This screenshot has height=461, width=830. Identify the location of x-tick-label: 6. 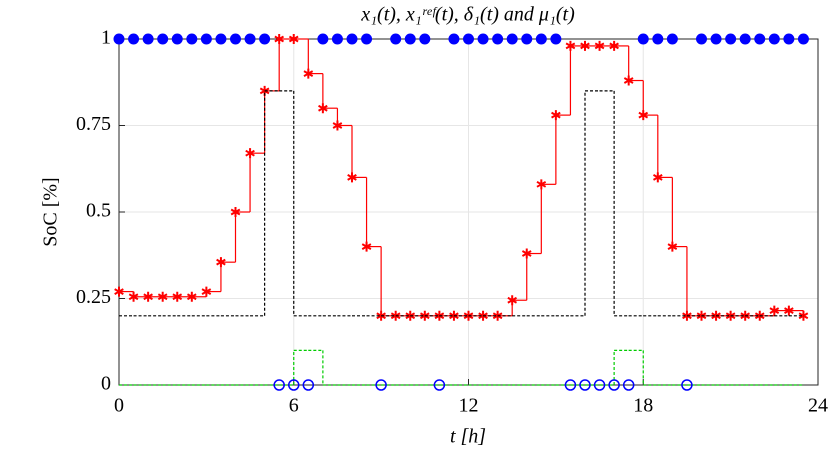
(294, 406).